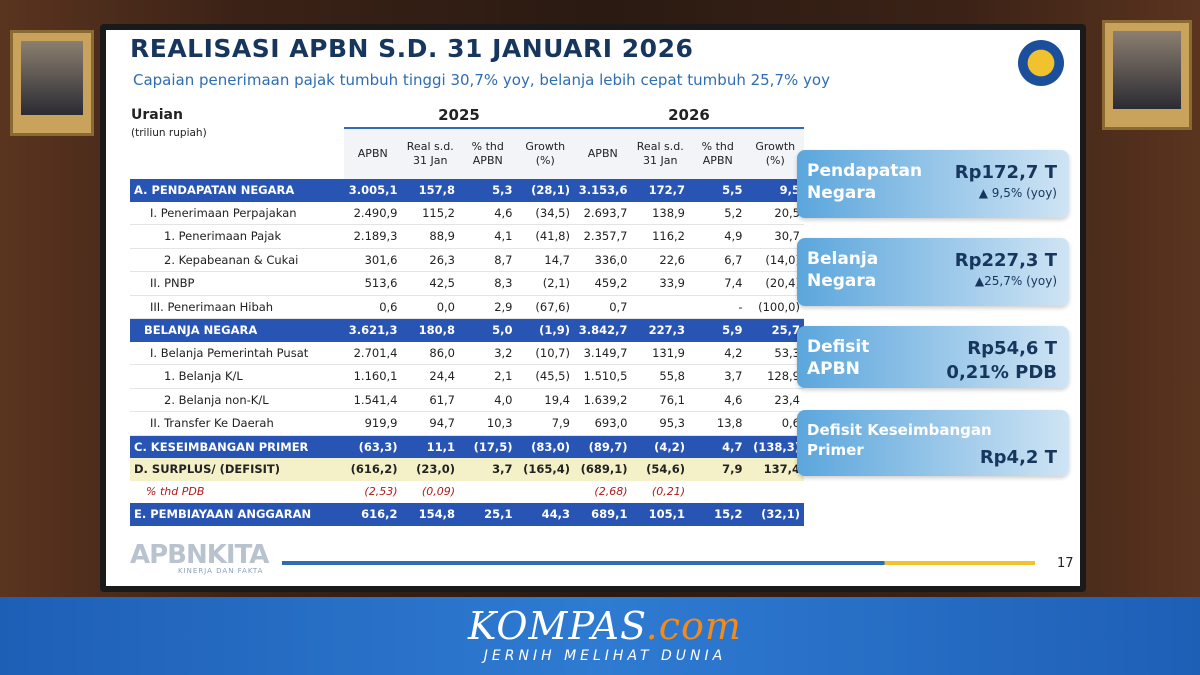 The height and width of the screenshot is (675, 1200). What do you see at coordinates (430, 400) in the screenshot?
I see `table-cell: 61,7` at bounding box center [430, 400].